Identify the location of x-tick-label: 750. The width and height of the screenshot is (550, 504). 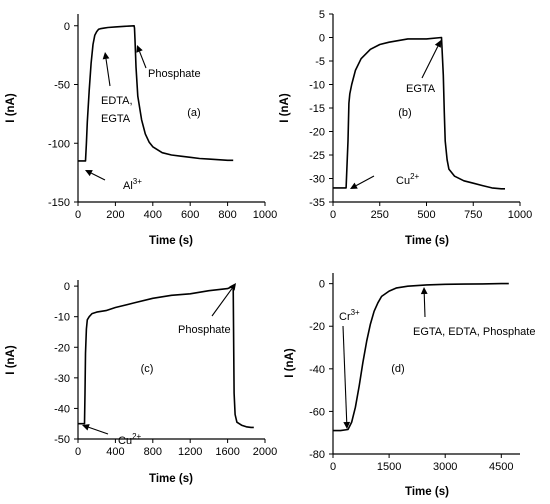
(473, 215).